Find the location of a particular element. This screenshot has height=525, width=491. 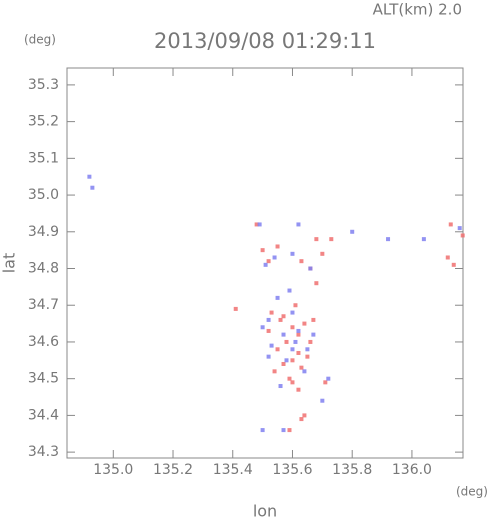

chart-title: 2013/09/08 01:29:11 is located at coordinates (265, 41).